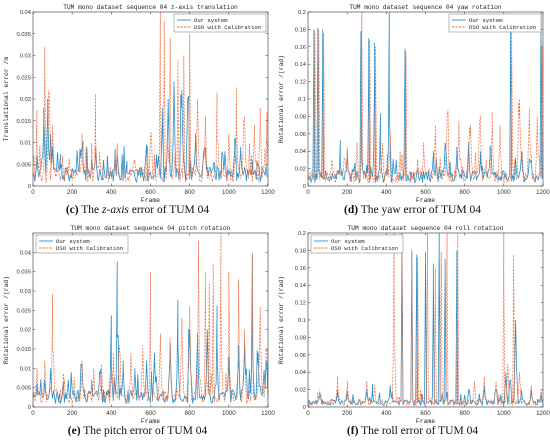 The height and width of the screenshot is (442, 550). What do you see at coordinates (169, 210) in the screenshot?
I see `caption-text-tail: error of TUM 04` at bounding box center [169, 210].